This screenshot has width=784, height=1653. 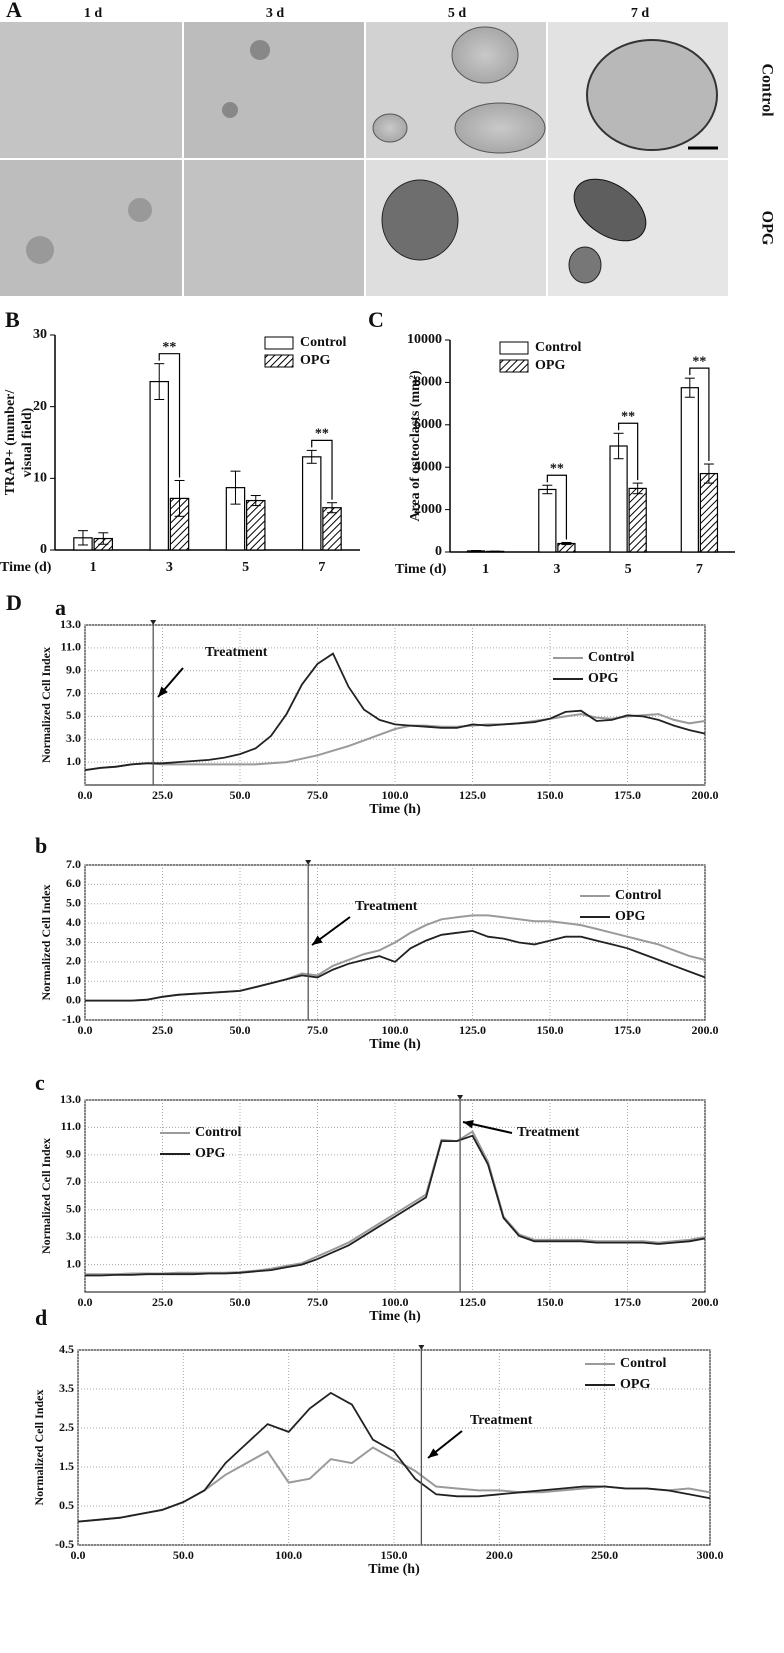 What do you see at coordinates (288, 1555) in the screenshot?
I see `x-tick-label: 100.0` at bounding box center [288, 1555].